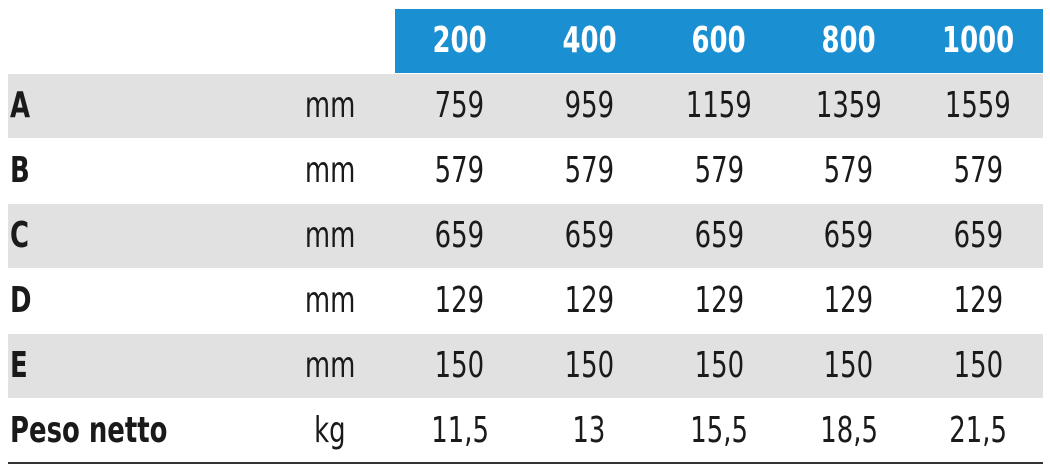 Image resolution: width=1050 pixels, height=470 pixels. I want to click on row-value: 1159, so click(719, 106).